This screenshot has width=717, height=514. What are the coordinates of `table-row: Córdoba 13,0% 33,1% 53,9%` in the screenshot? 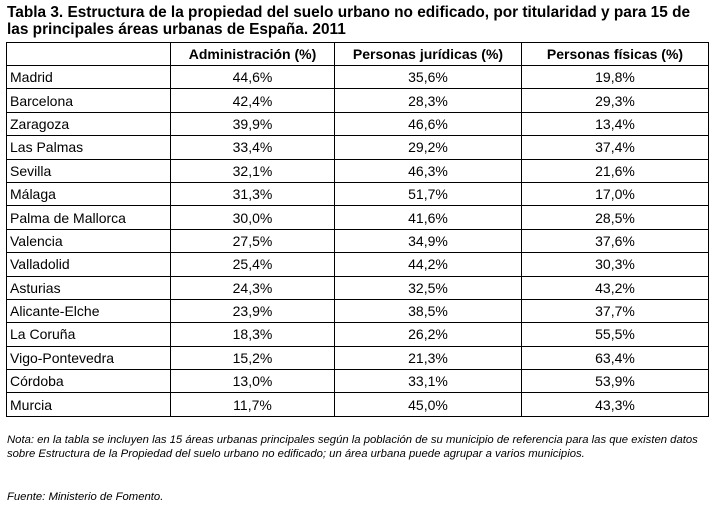 It's located at (357, 381).